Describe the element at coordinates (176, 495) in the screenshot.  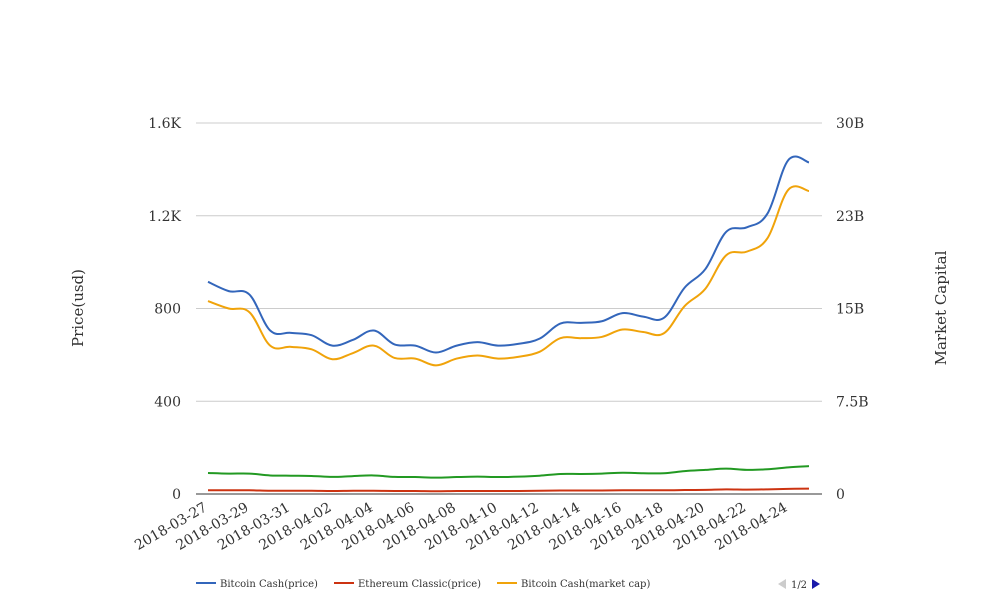
I see `left-tick-label: 0` at that location.